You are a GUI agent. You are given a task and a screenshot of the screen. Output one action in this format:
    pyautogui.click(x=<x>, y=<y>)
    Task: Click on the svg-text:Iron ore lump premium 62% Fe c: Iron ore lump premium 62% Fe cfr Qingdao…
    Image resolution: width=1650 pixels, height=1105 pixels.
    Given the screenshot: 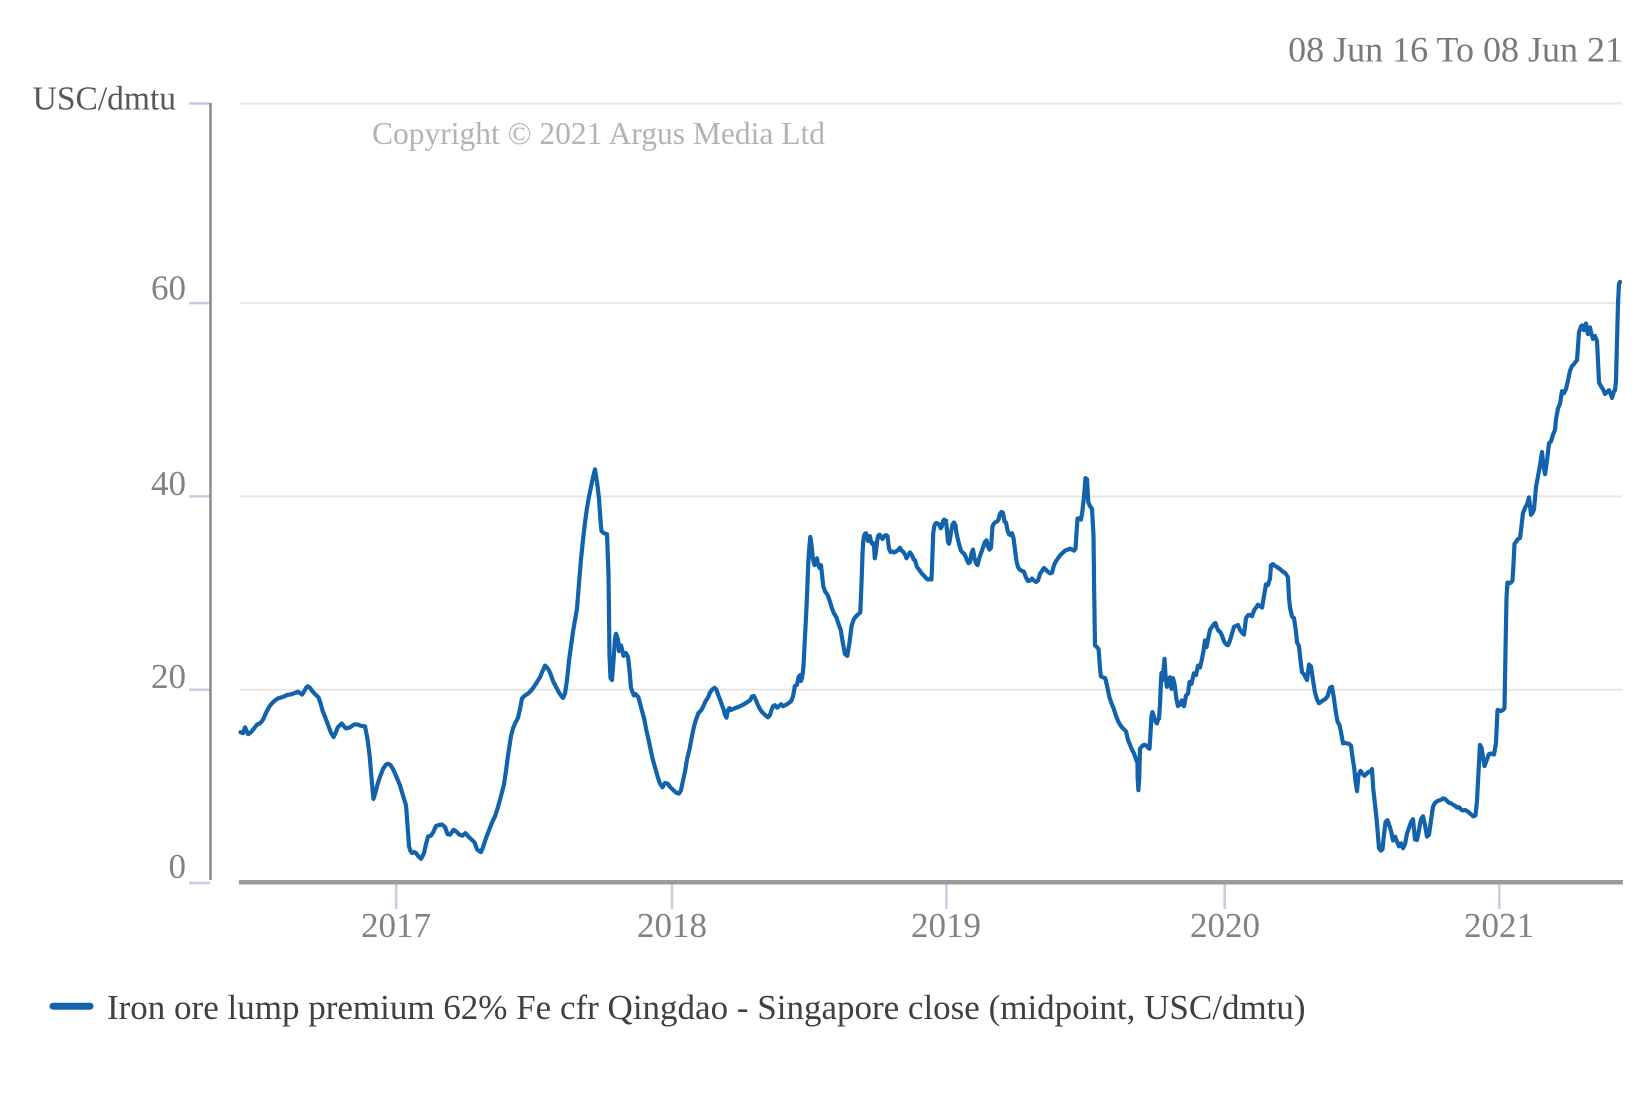 What is the action you would take?
    pyautogui.click(x=706, y=1007)
    